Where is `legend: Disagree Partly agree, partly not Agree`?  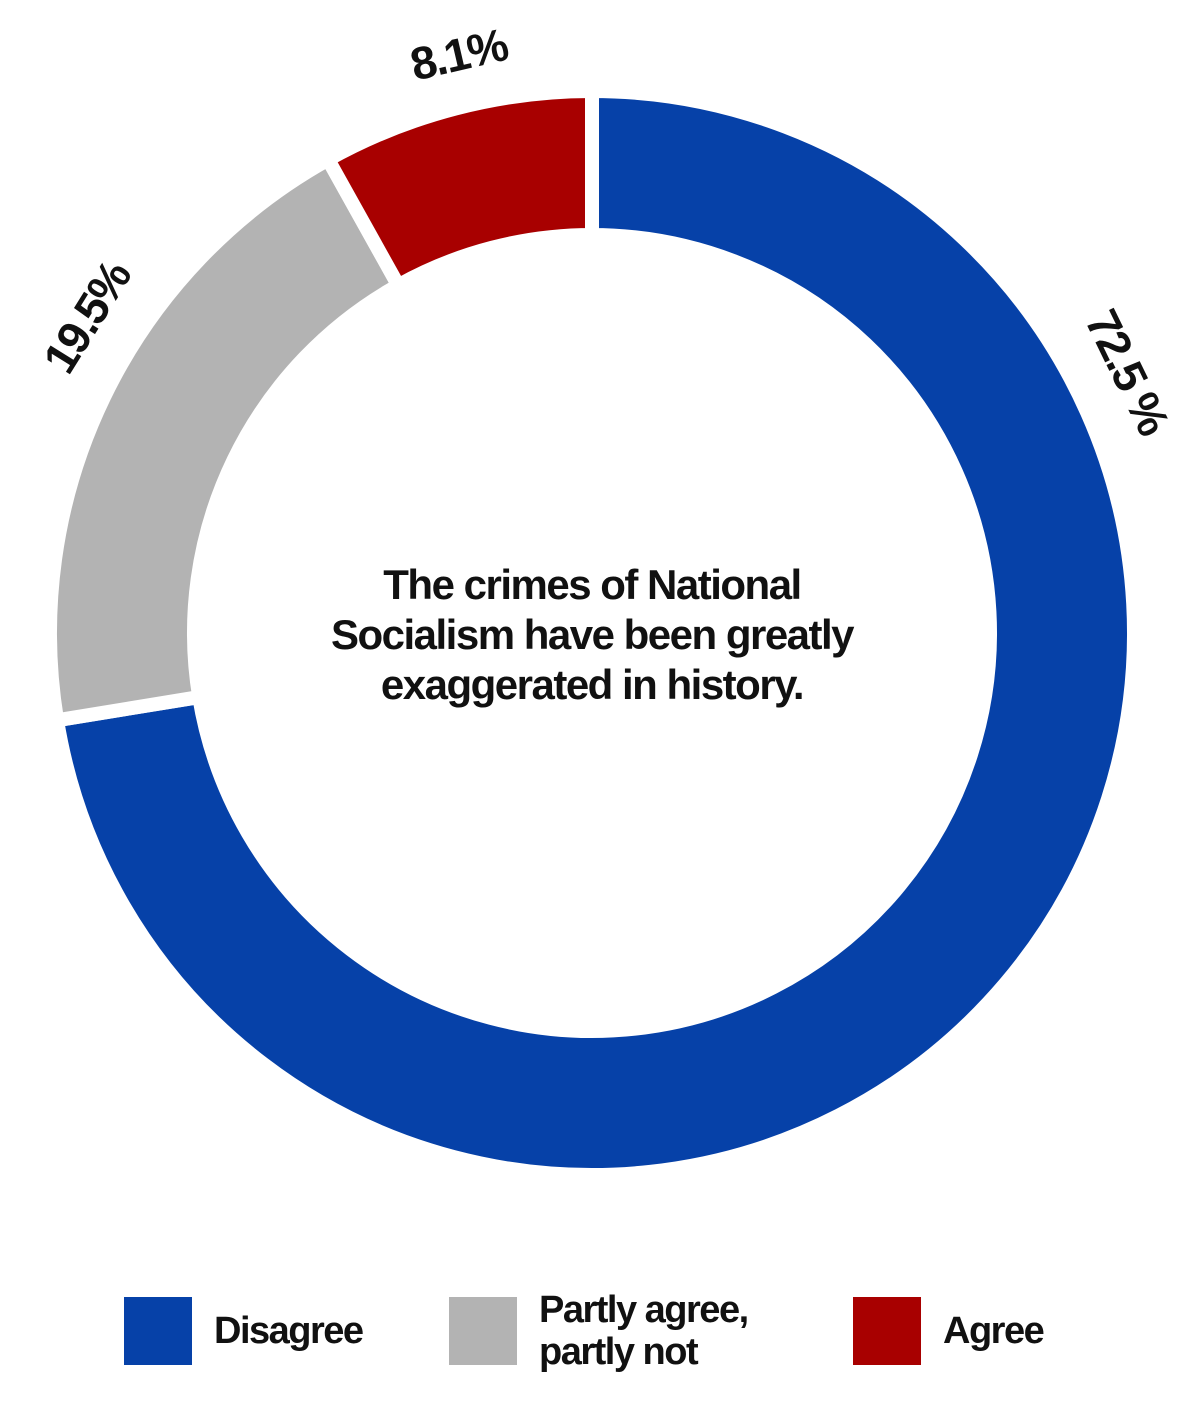 legend: Disagree Partly agree, partly not Agree is located at coordinates (600, 1347).